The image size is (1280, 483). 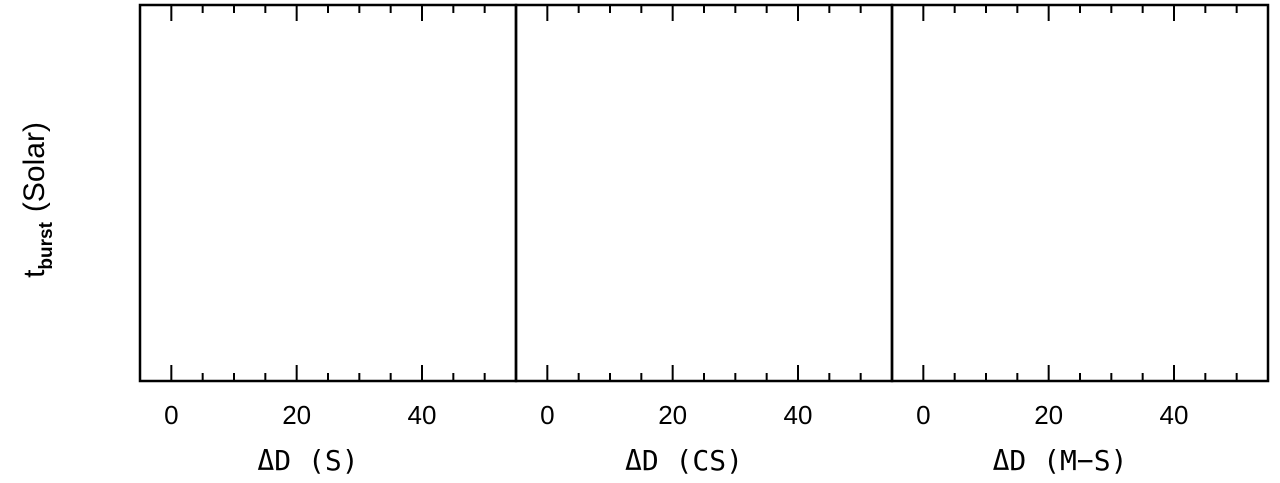 I want to click on y-axis-suffix: (Solar), so click(x=34, y=167).